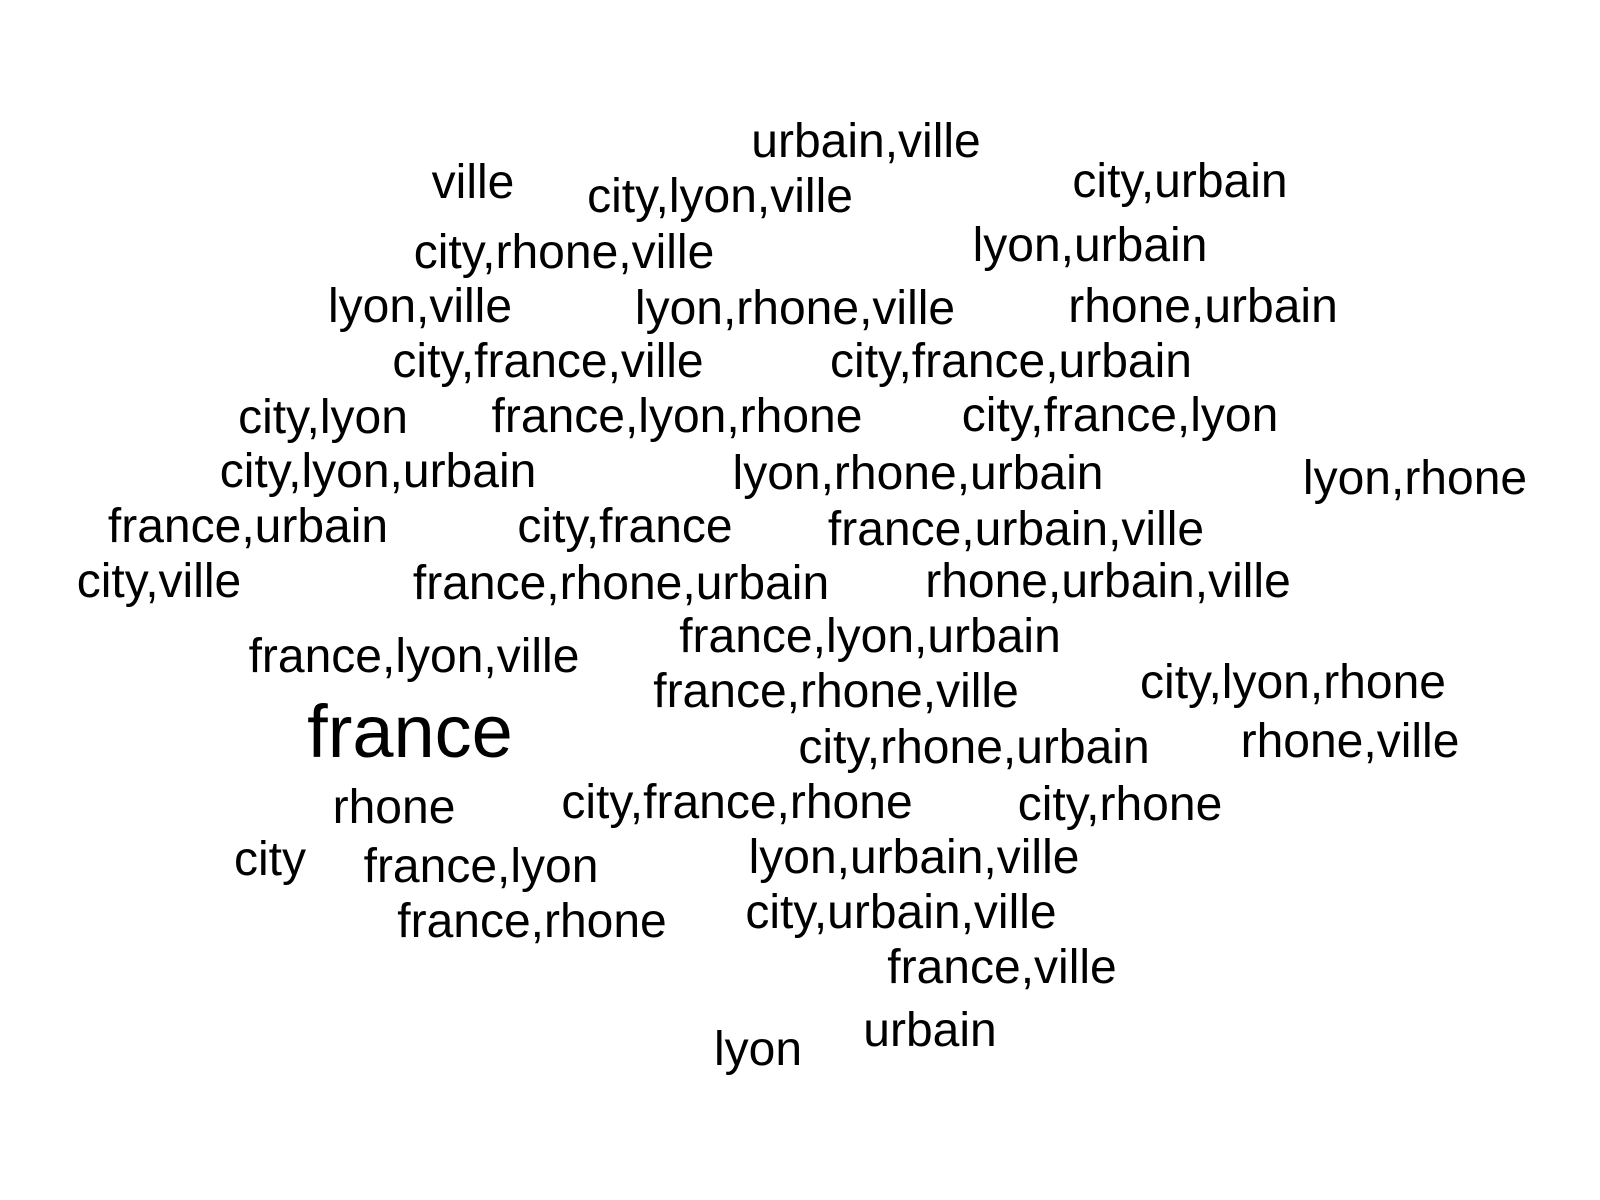  Describe the element at coordinates (414, 656) in the screenshot. I see `word-24: france,lyon,ville` at that location.